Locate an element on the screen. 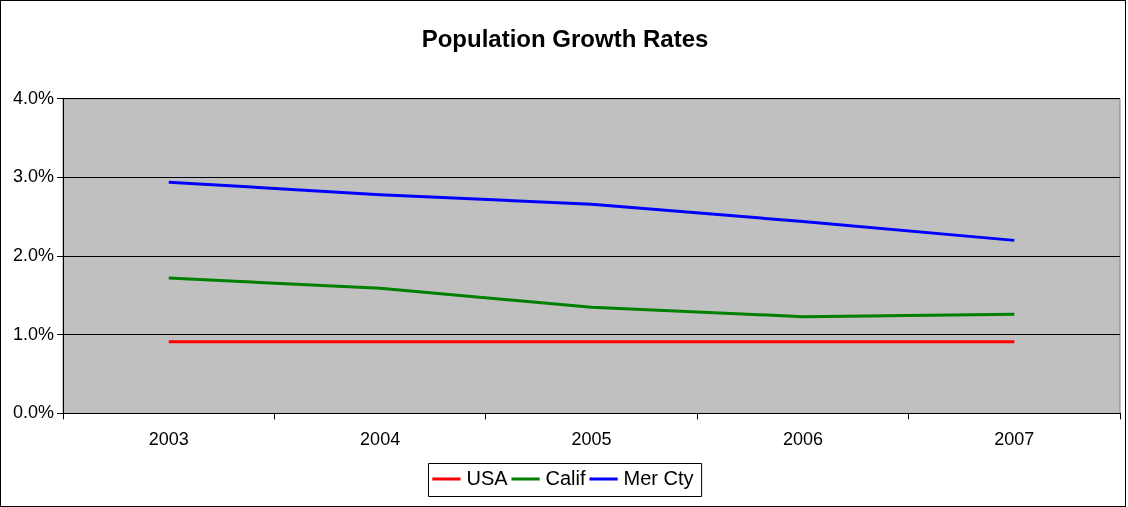  y-tick-label: 4.0% is located at coordinates (34, 97).